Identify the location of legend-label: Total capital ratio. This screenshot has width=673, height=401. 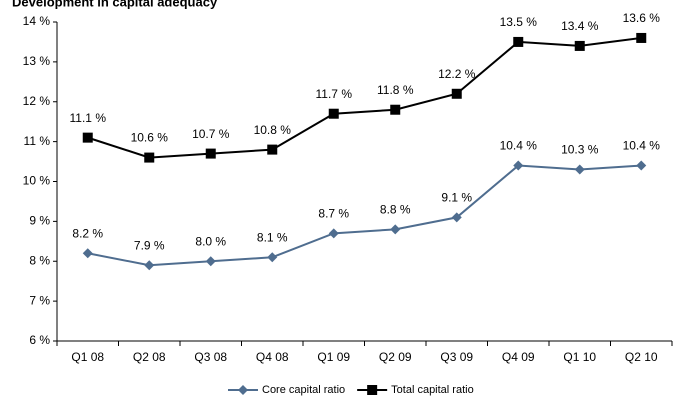
(432, 390).